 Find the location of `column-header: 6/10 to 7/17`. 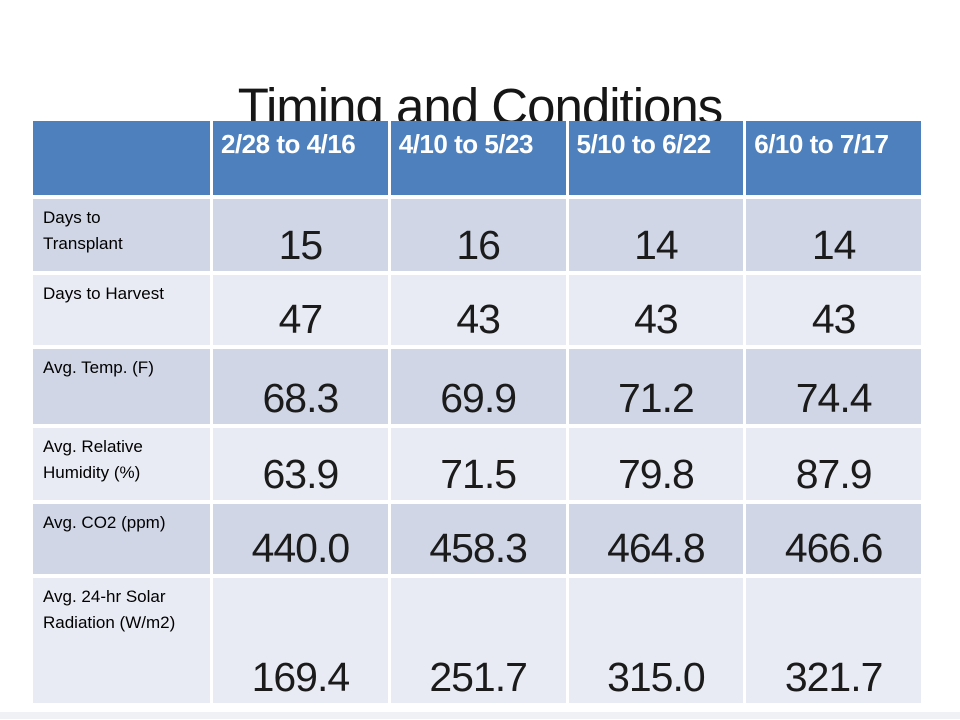

column-header: 6/10 to 7/17 is located at coordinates (833, 158).